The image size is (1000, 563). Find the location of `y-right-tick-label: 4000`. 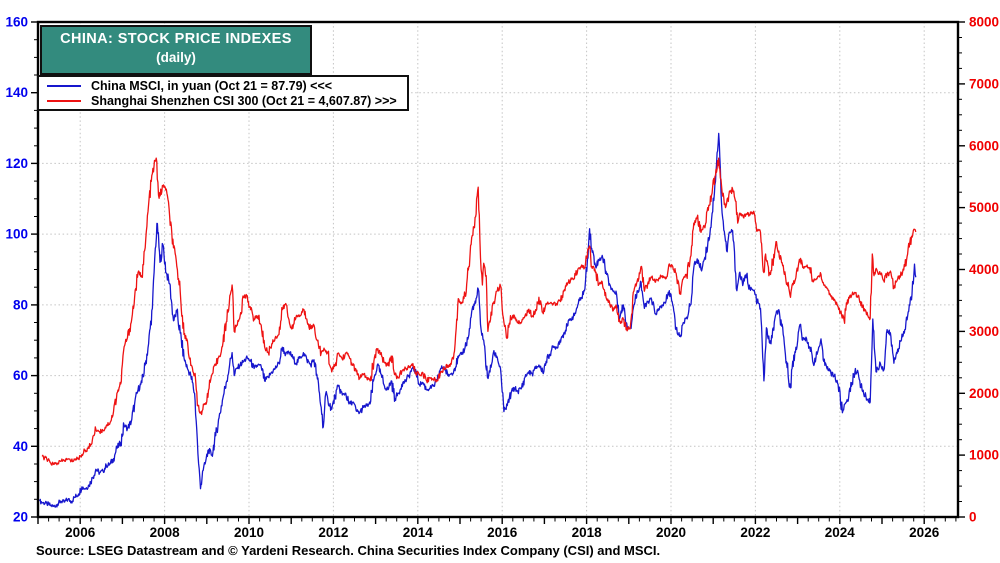

y-right-tick-label: 4000 is located at coordinates (984, 269).